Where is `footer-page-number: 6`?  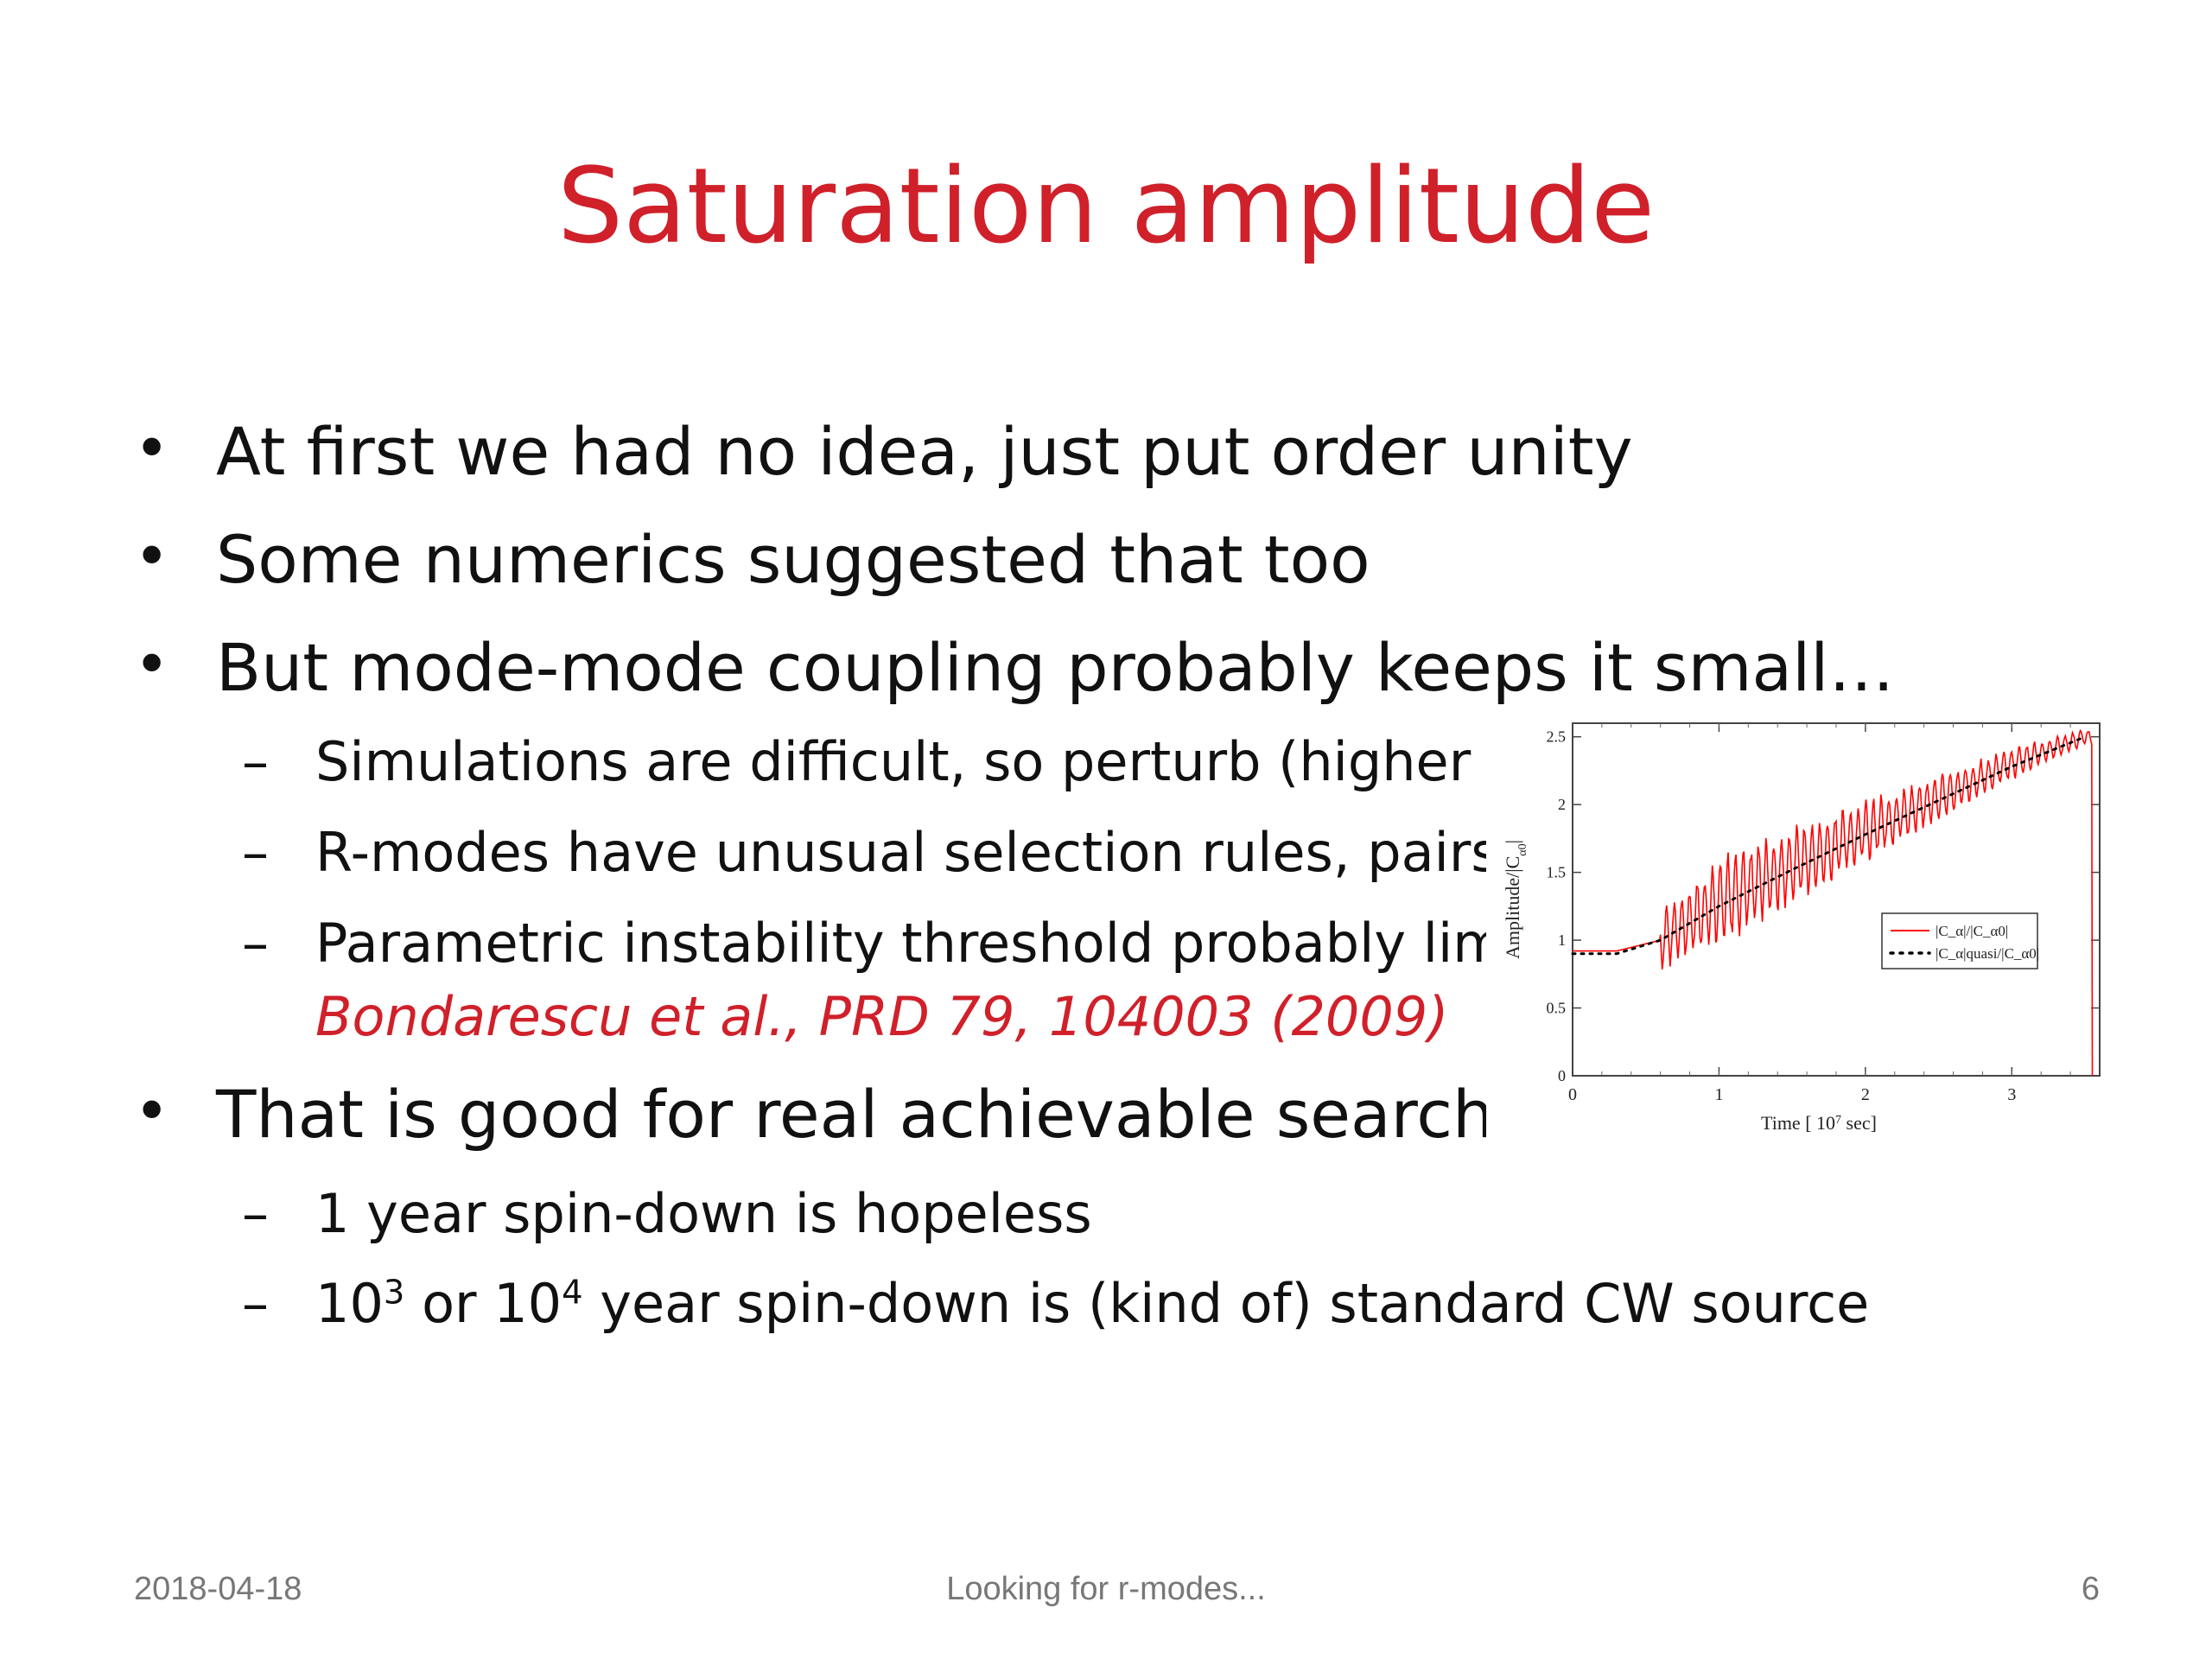 footer-page-number: 6 is located at coordinates (2090, 1589).